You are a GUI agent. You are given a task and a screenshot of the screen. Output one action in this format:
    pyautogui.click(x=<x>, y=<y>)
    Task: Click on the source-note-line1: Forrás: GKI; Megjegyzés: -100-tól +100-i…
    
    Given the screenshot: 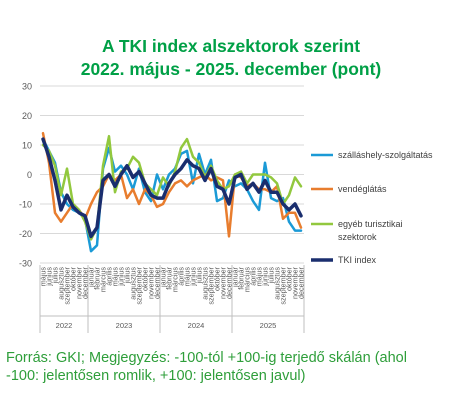 What is the action you would take?
    pyautogui.click(x=206, y=358)
    